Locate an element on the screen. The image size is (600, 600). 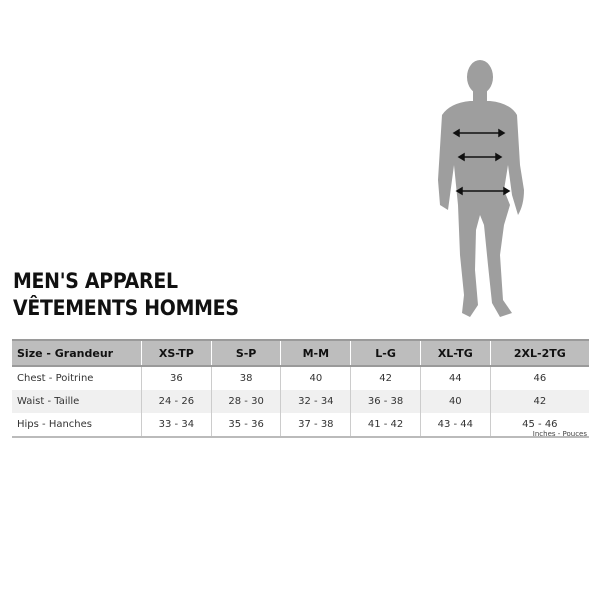
header-s: S-P is located at coordinates (245, 353).